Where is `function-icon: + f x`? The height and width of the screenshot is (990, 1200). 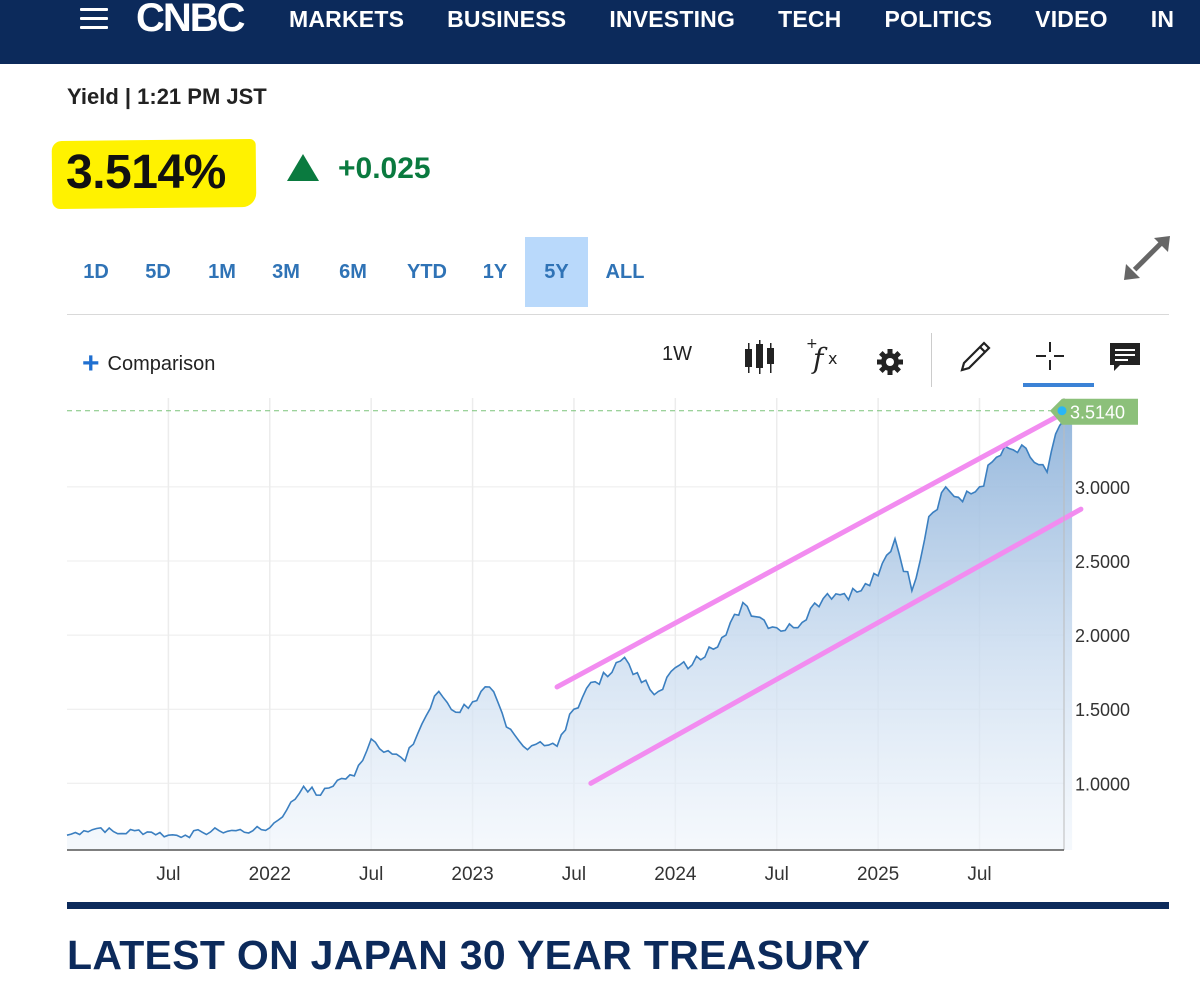
function-icon: + f x is located at coordinates (824, 356).